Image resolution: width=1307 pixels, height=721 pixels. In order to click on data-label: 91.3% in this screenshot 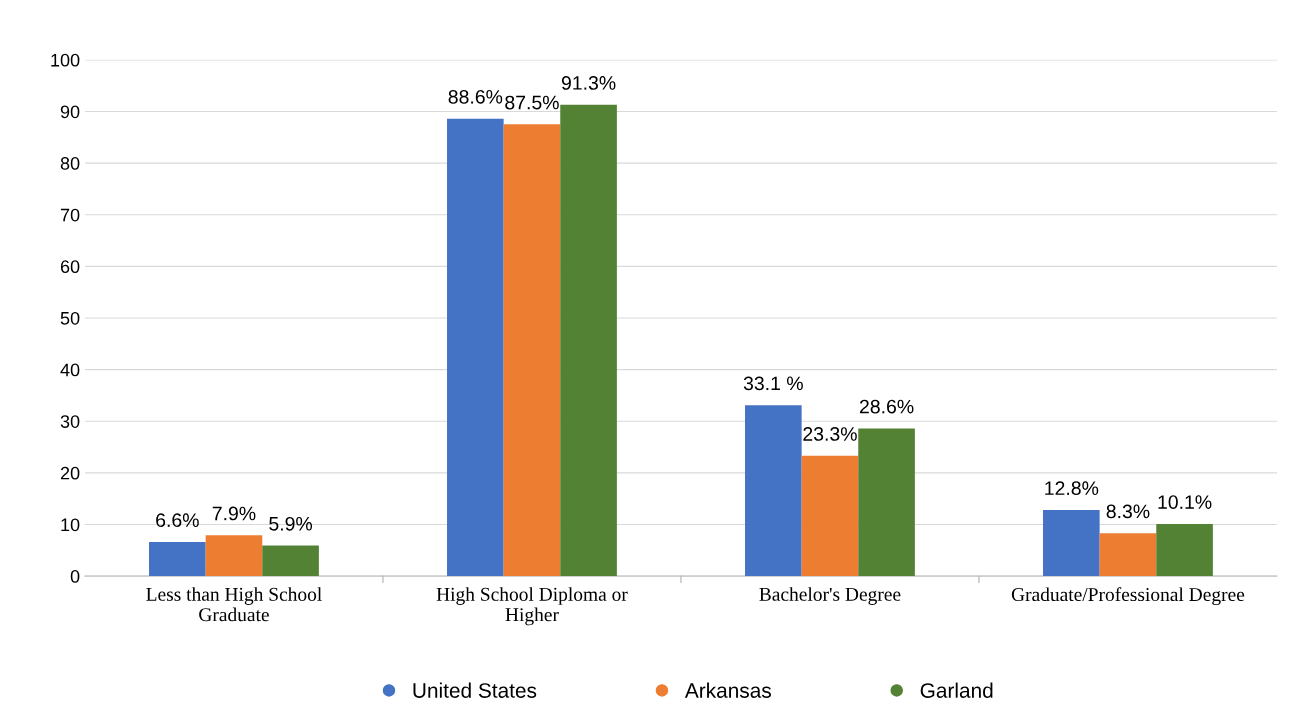, I will do `click(588, 83)`.